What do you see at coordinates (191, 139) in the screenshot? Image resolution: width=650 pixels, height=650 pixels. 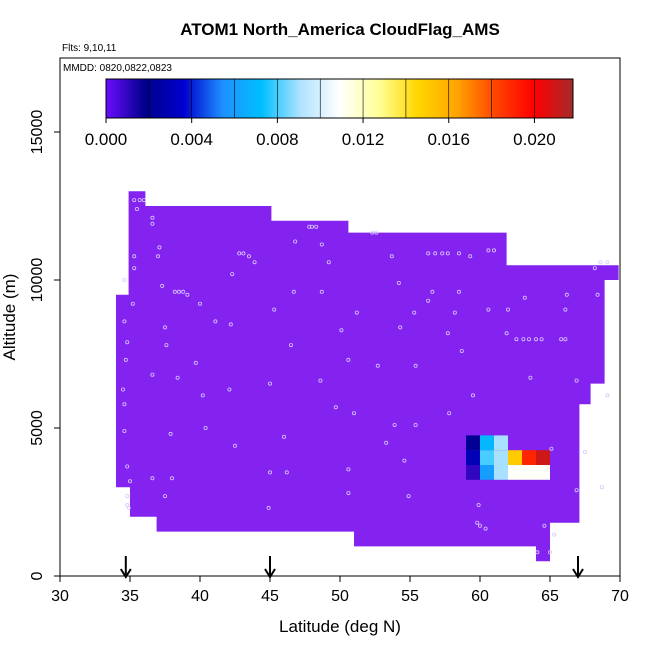 I see `colorbar-tick-label: 0.004` at bounding box center [191, 139].